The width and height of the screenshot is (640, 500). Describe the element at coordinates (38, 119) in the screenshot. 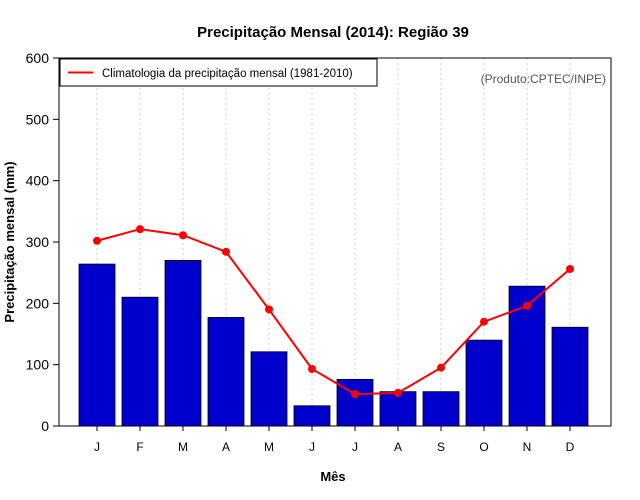

I see `y-tick-label: 500` at that location.